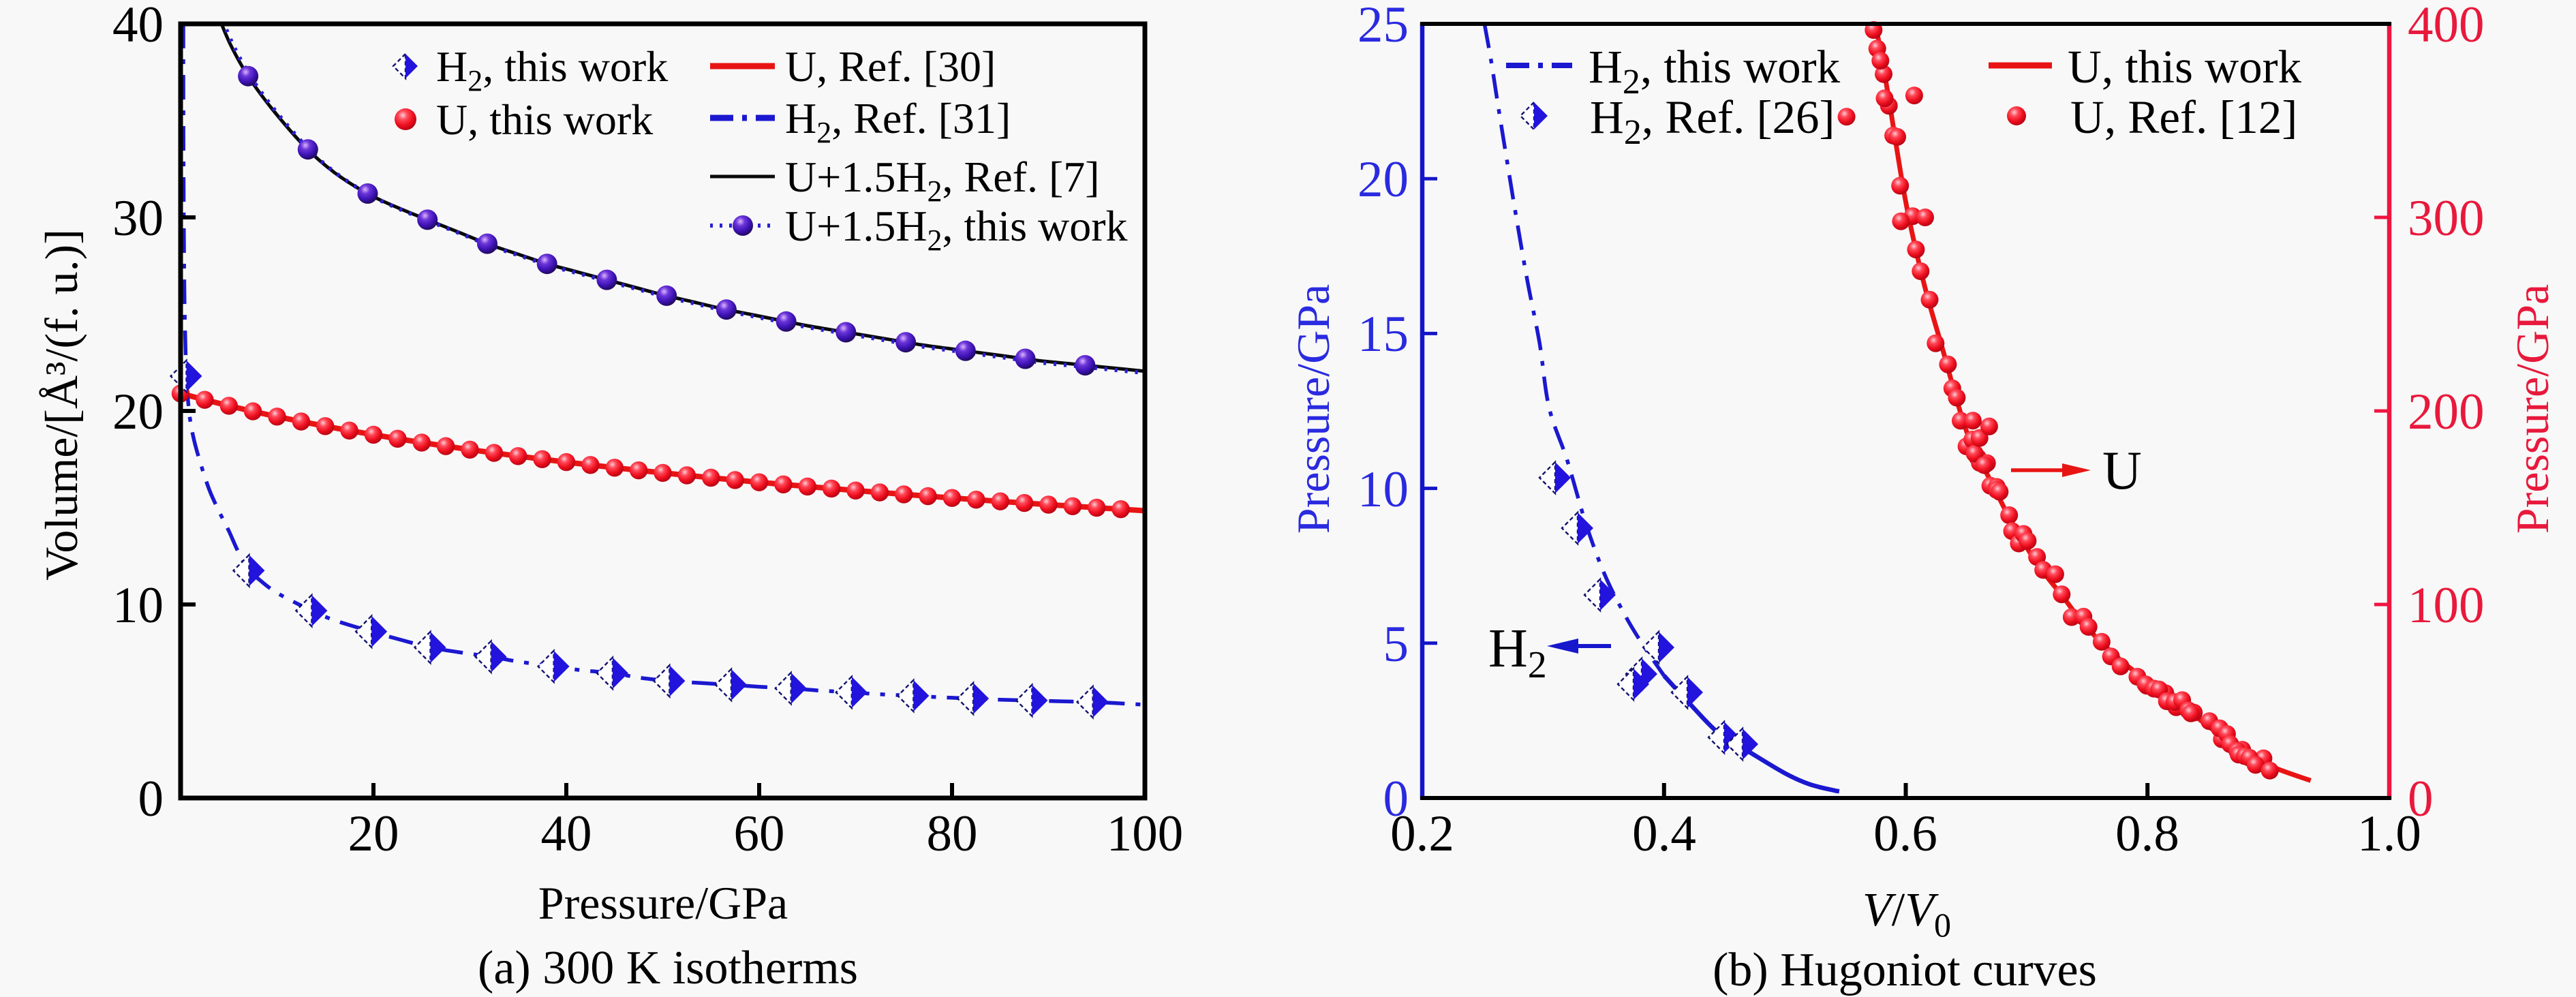  I want to click on svg-text: 30, so click(138, 218).